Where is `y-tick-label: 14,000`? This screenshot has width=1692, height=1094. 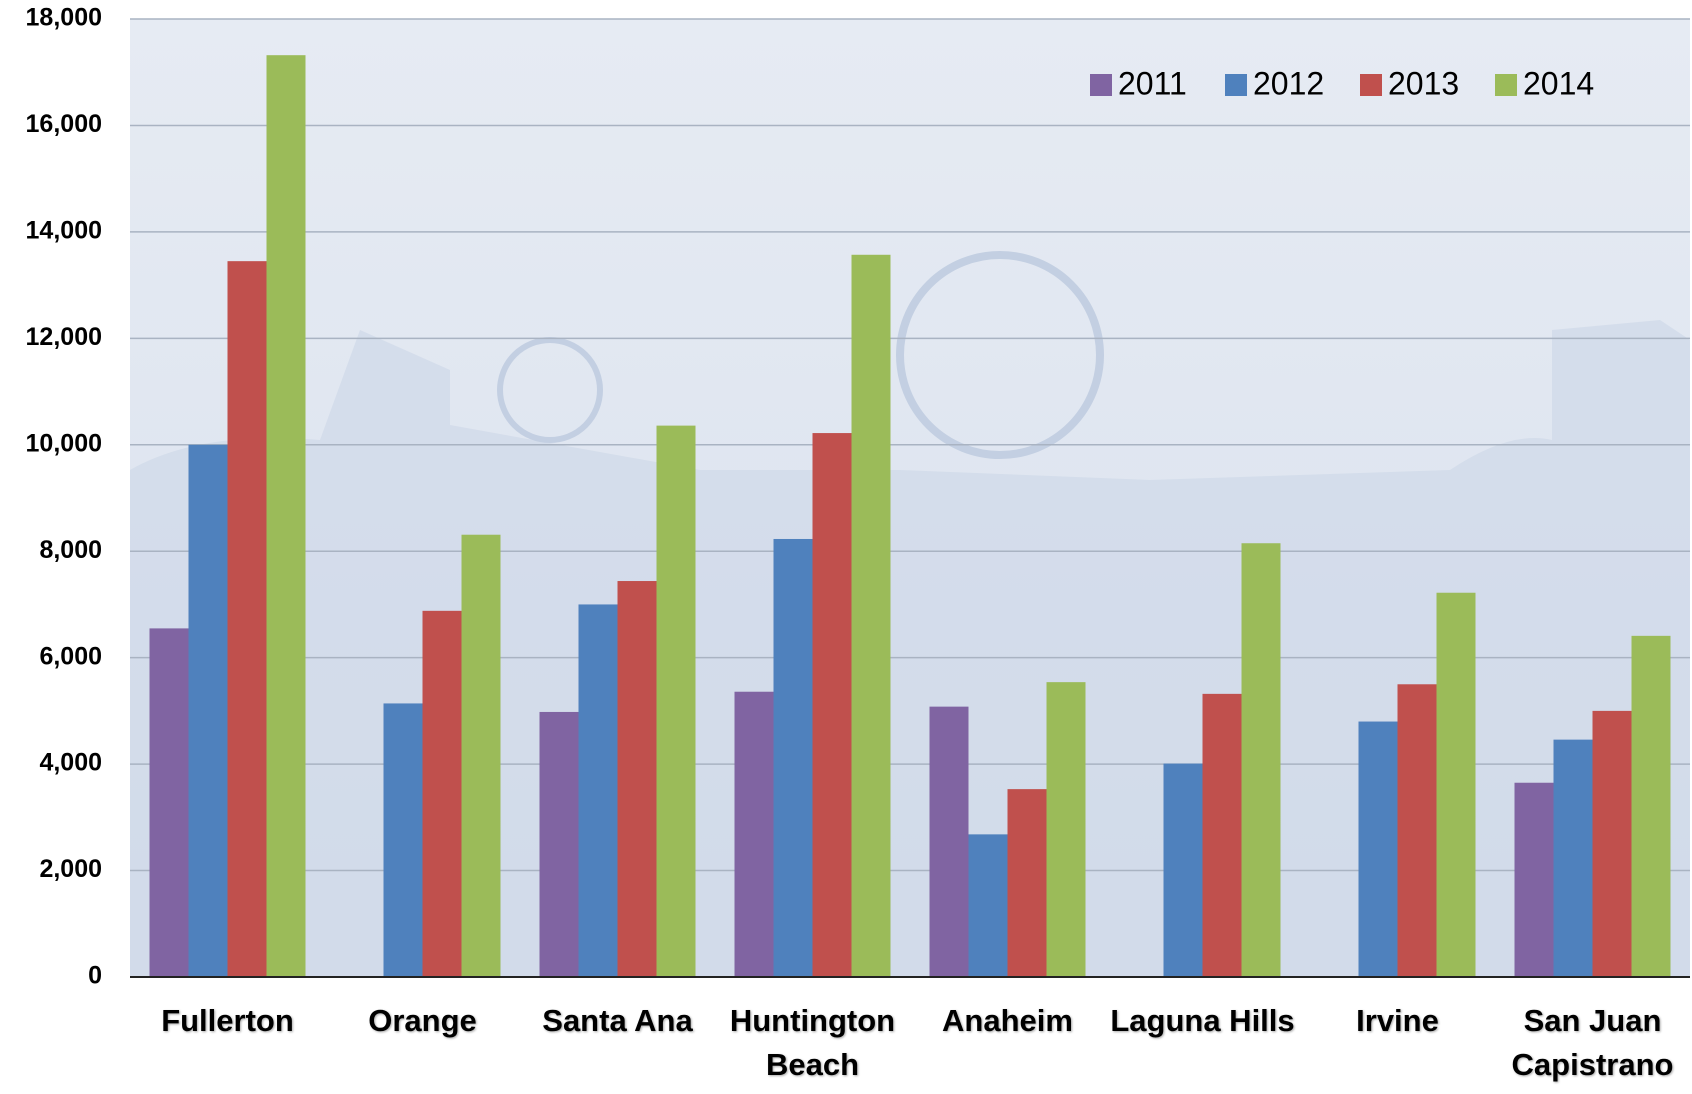 y-tick-label: 14,000 is located at coordinates (64, 230).